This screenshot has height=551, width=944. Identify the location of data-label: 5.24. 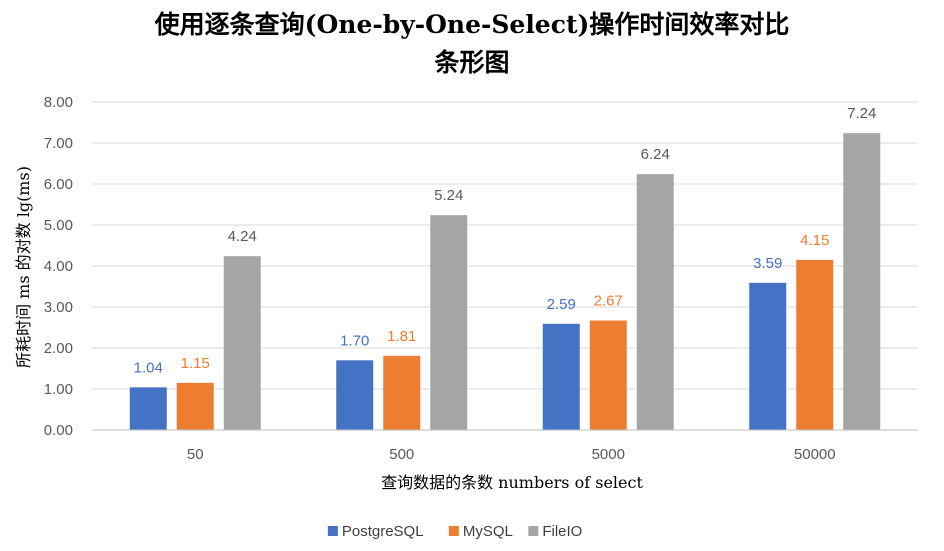
(448, 195).